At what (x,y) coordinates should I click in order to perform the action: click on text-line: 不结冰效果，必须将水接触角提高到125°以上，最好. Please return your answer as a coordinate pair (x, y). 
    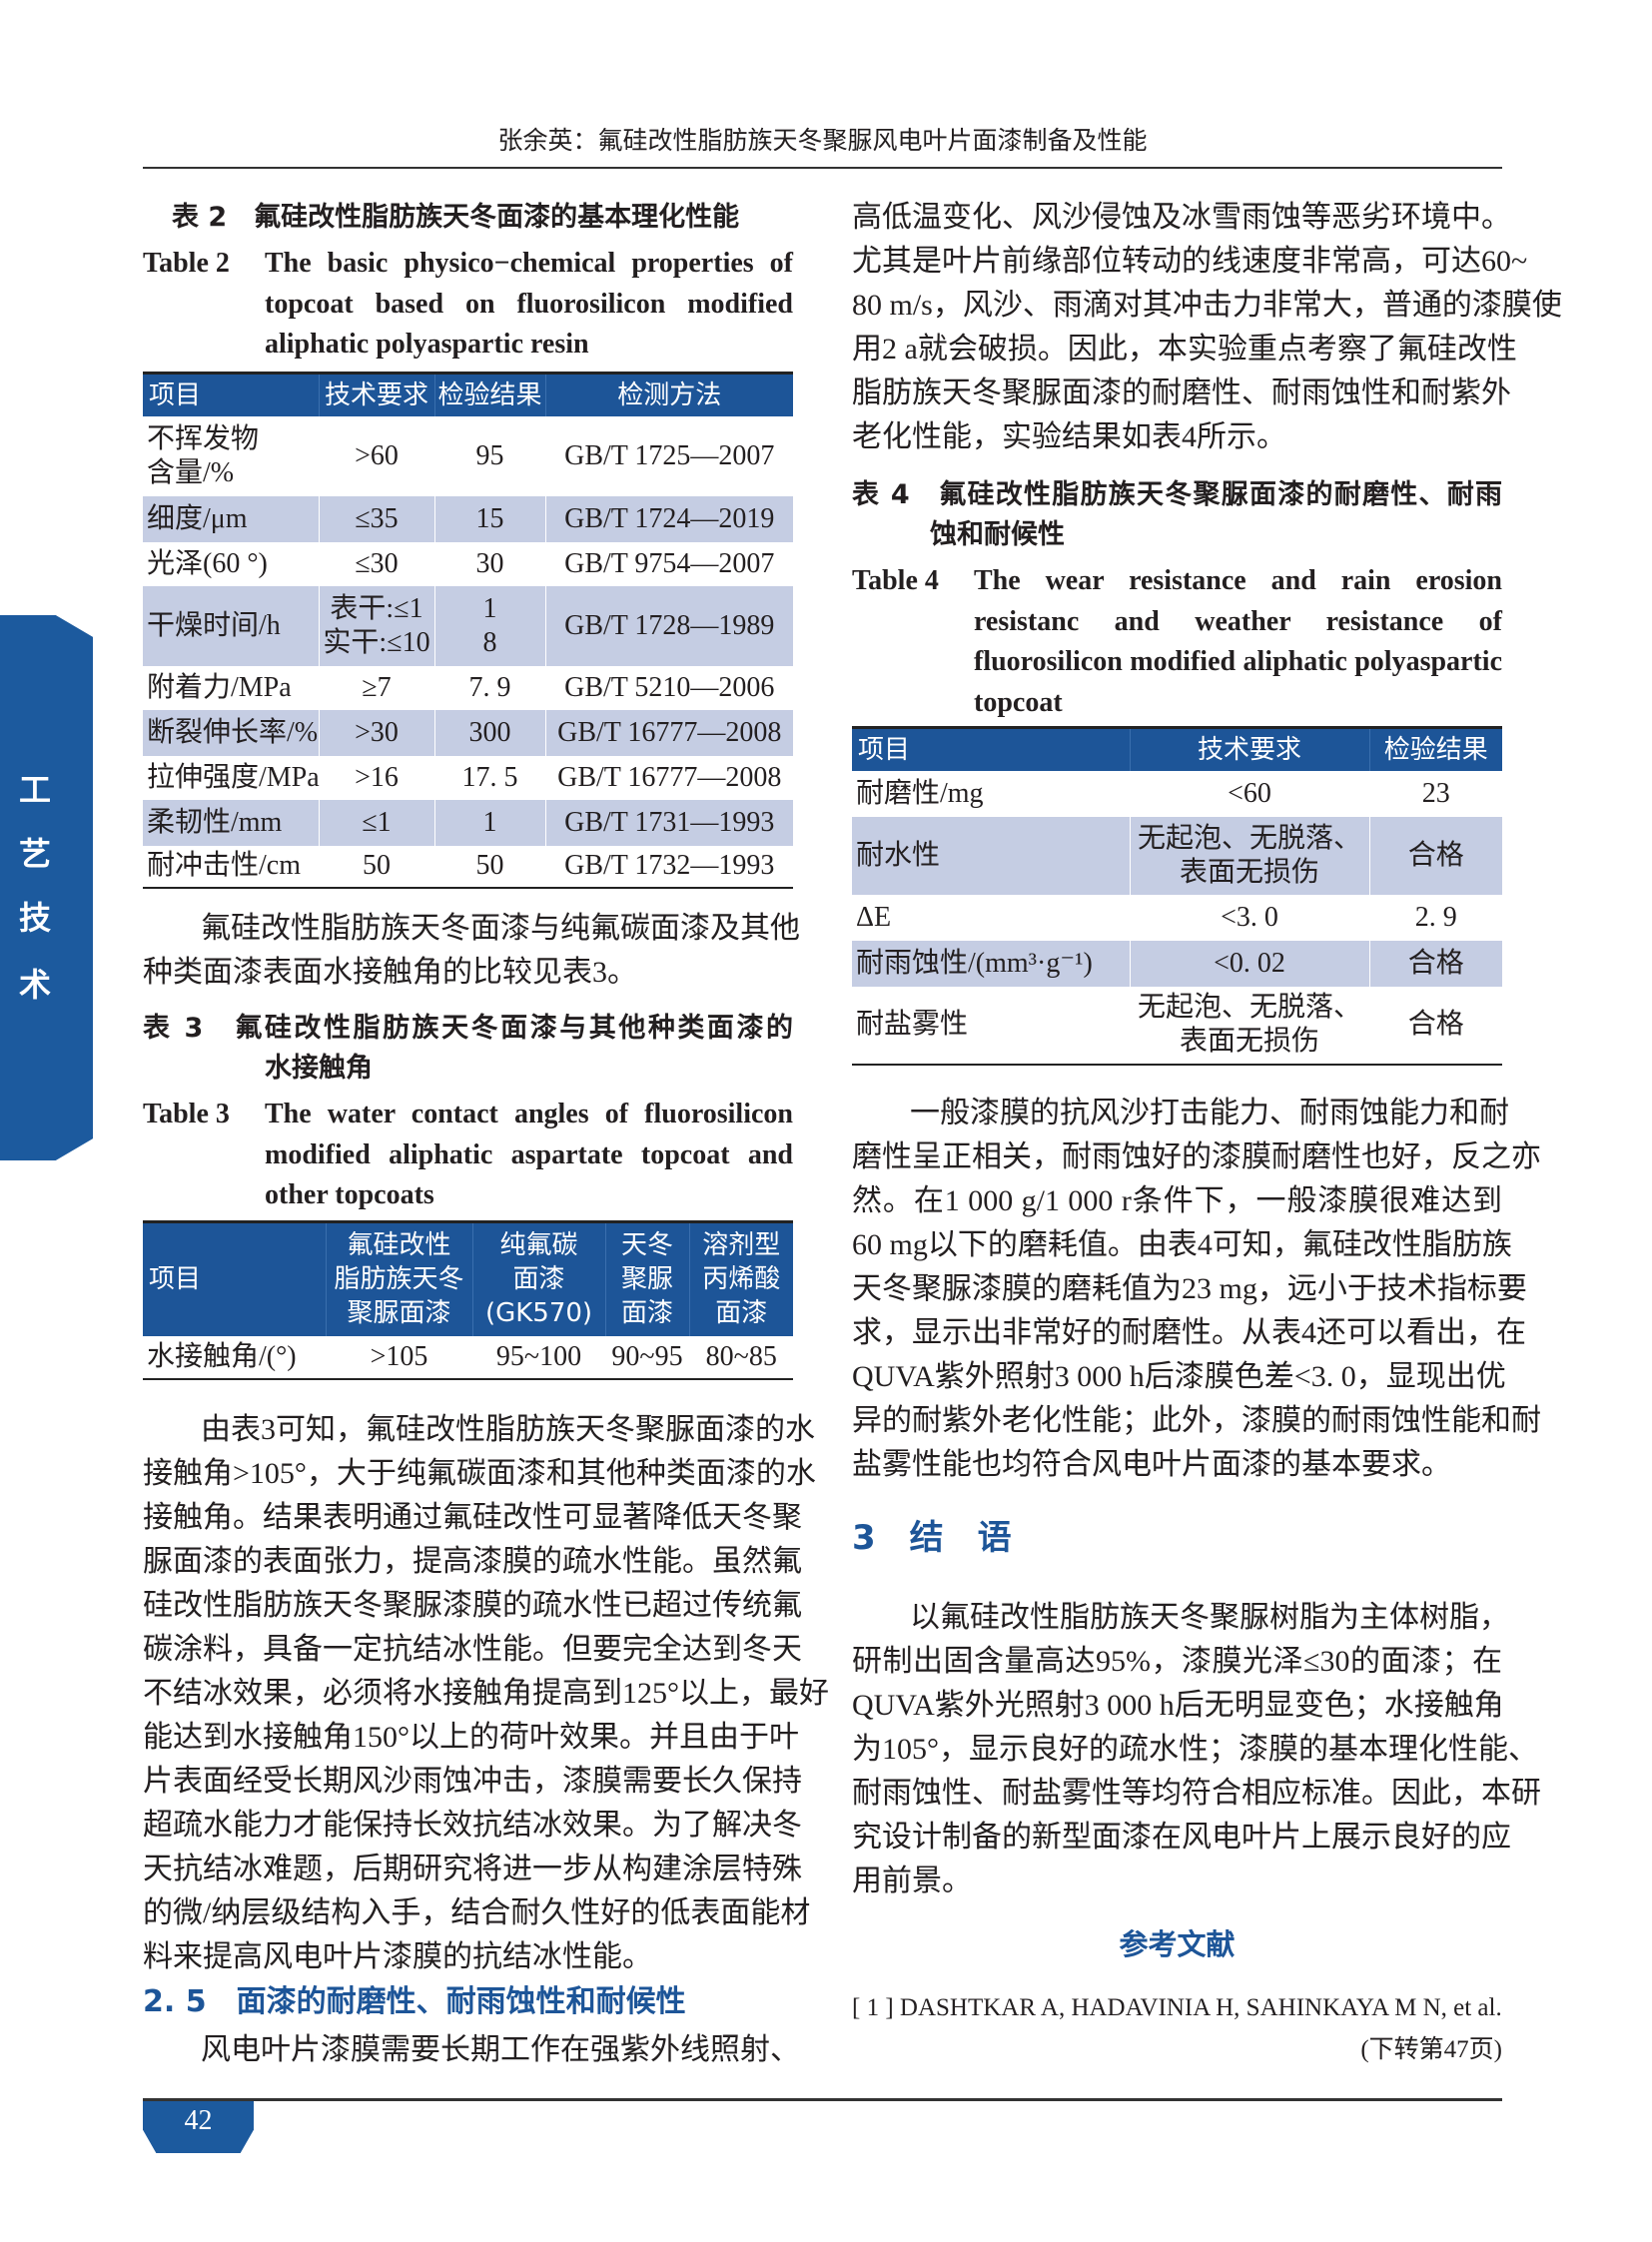
    Looking at the image, I should click on (486, 1693).